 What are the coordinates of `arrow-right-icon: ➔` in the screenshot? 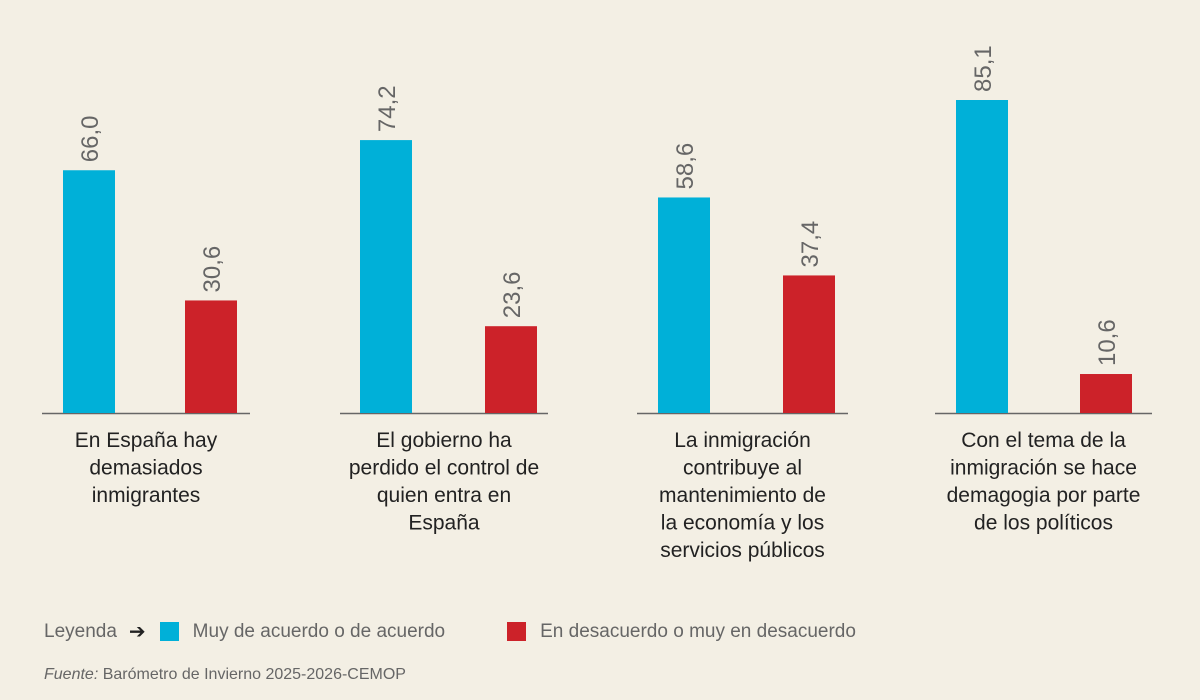 It's located at (137, 632).